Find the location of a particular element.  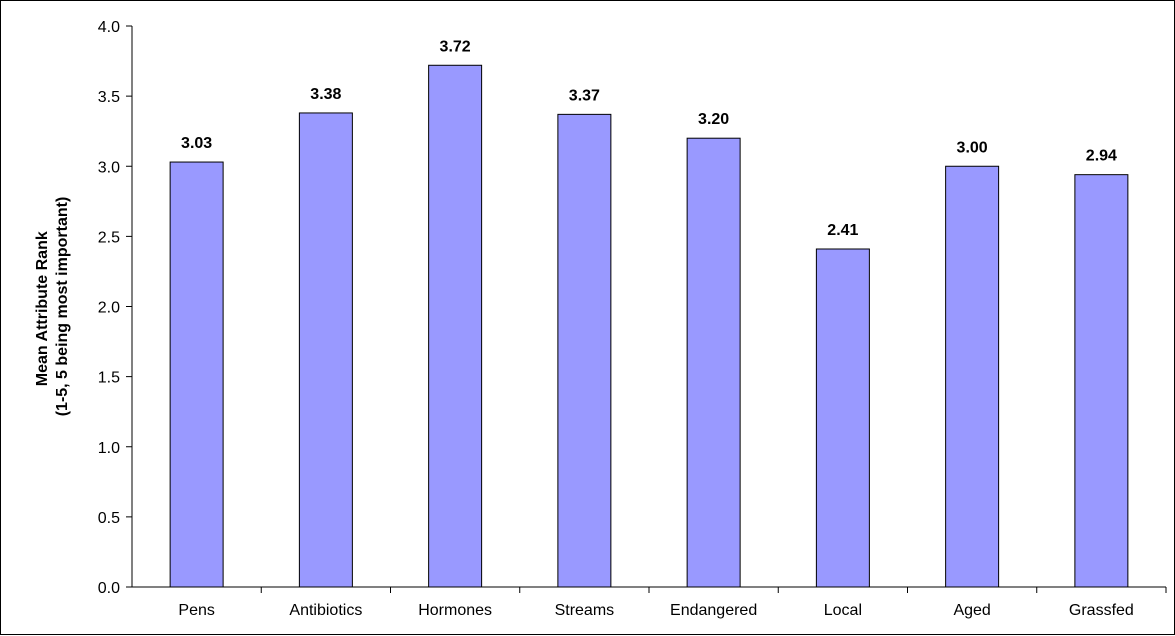

y-ticks: 0.0 0.5 1.0 1.5 2.0 2.5 3.0 3.5 4.0 is located at coordinates (115, 308).